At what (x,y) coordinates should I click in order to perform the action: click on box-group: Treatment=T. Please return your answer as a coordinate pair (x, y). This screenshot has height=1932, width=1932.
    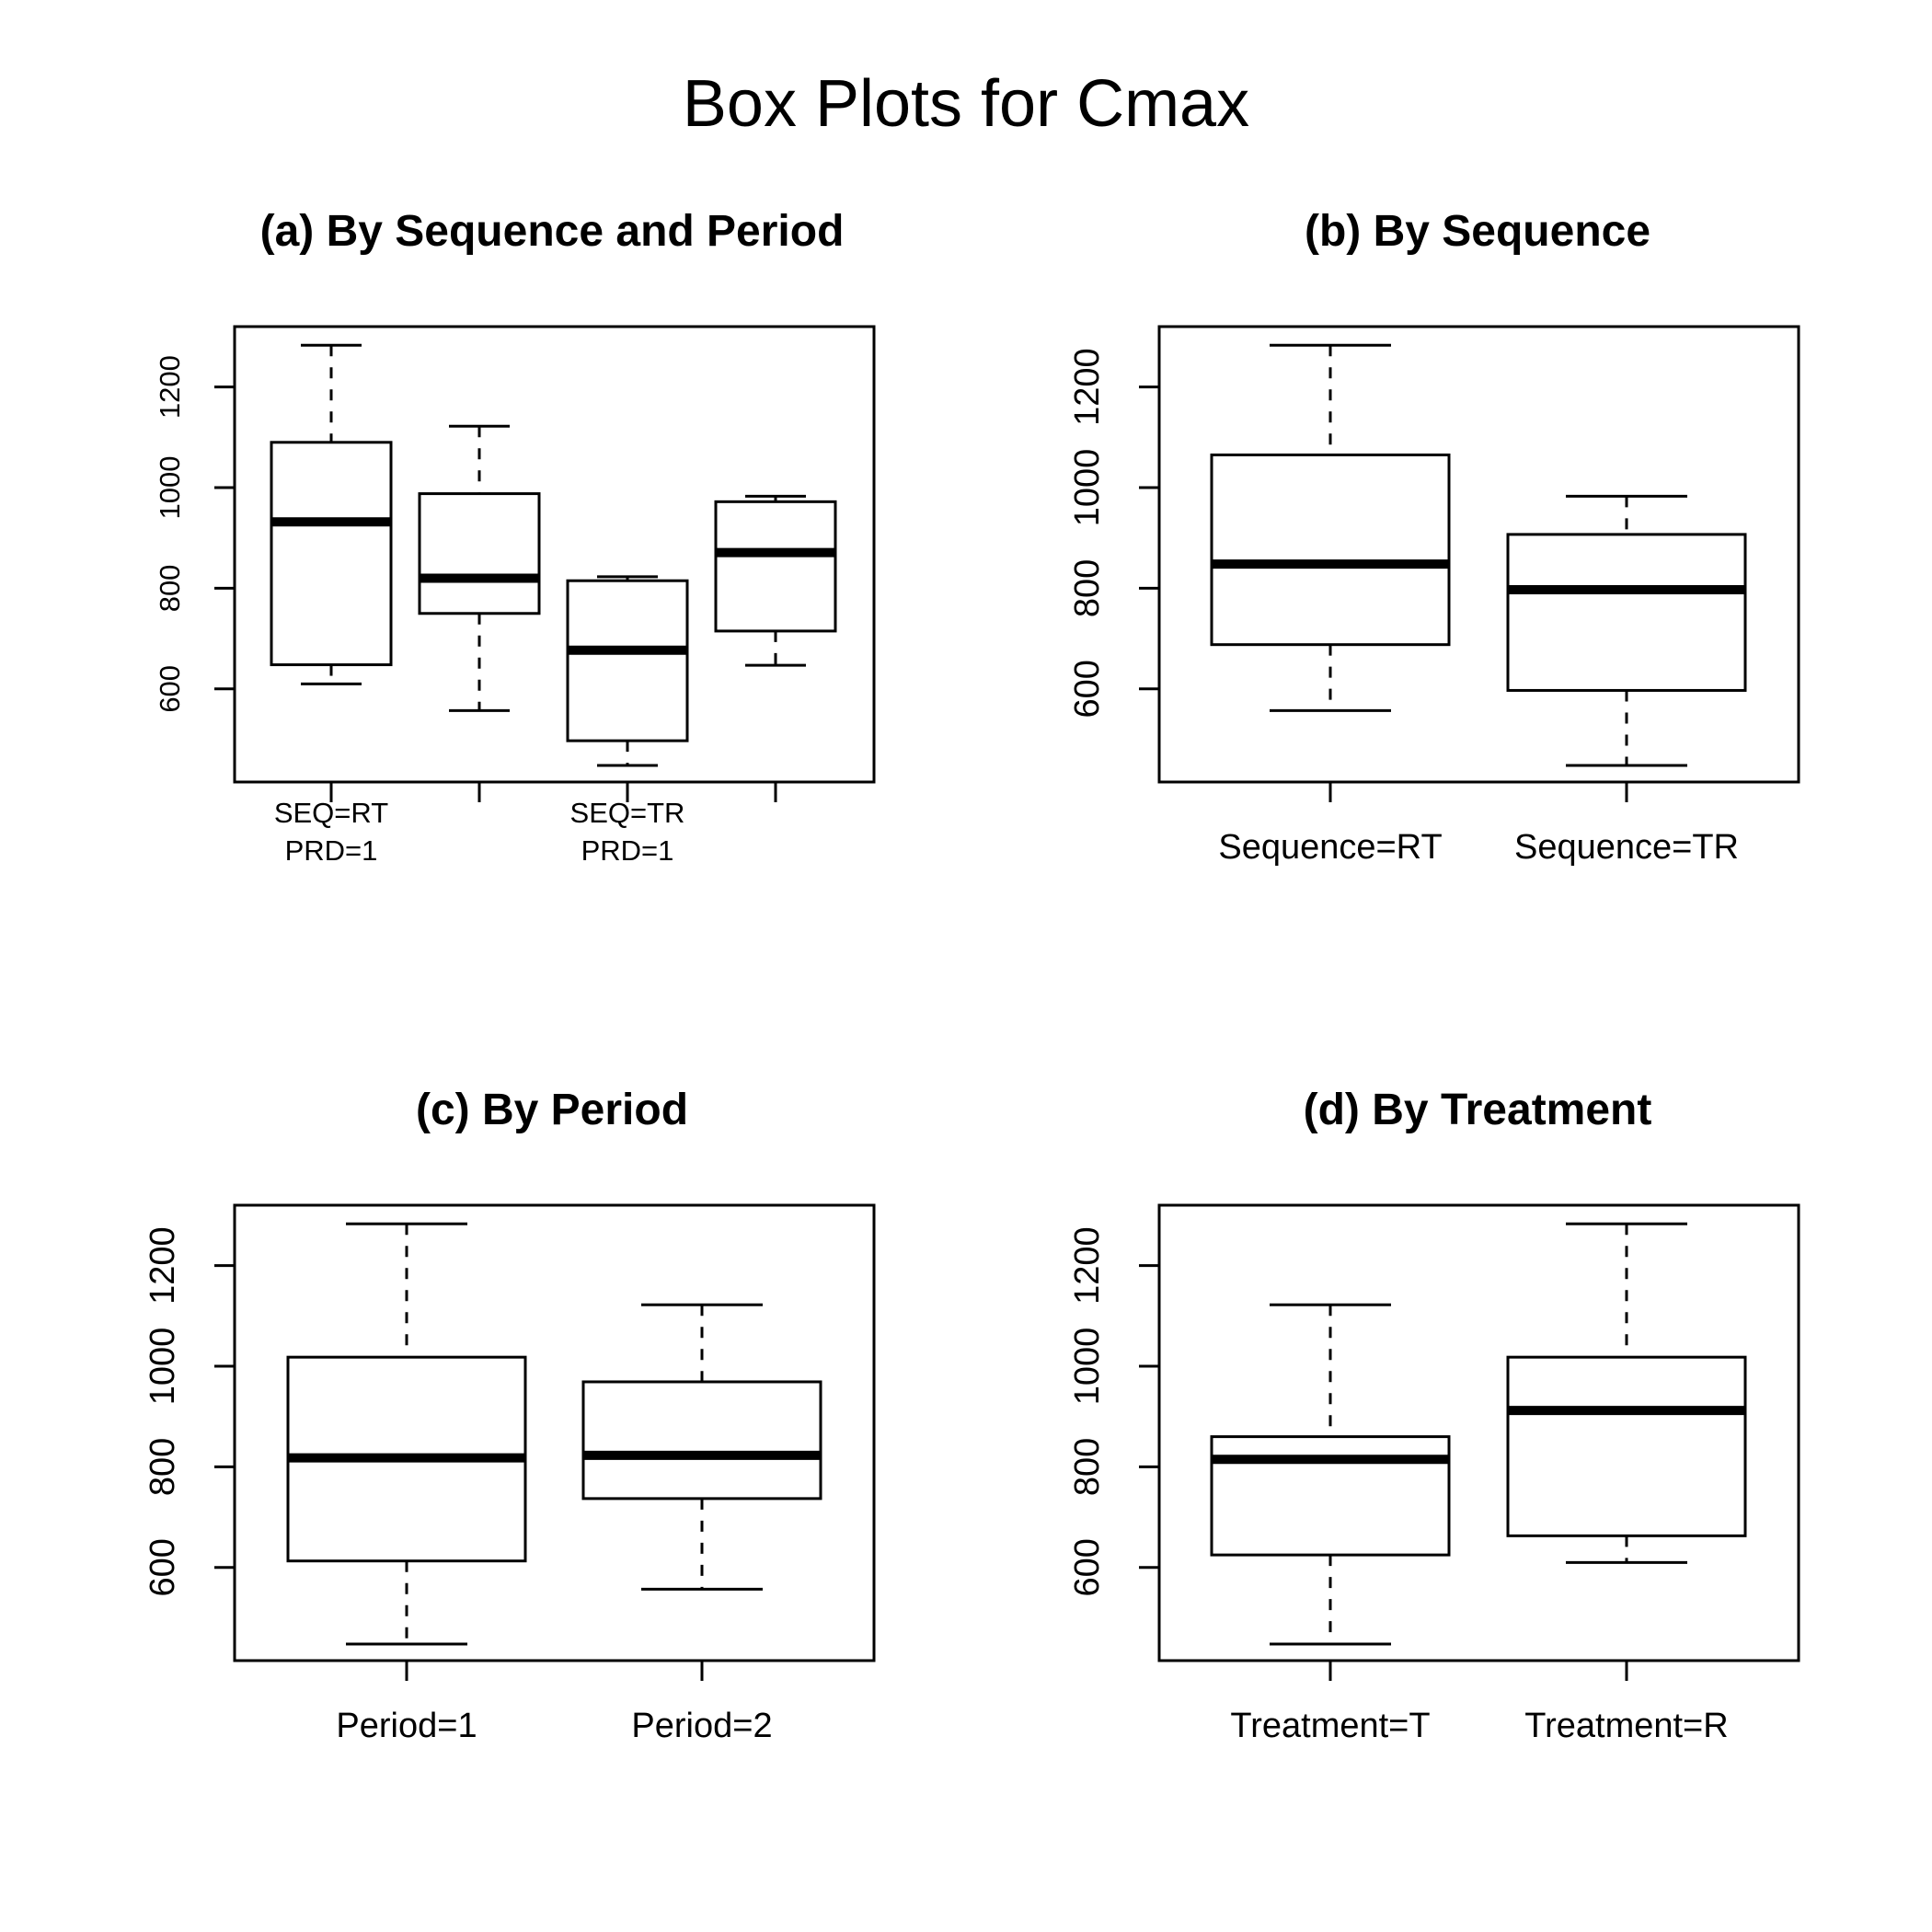
    Looking at the image, I should click on (1330, 1524).